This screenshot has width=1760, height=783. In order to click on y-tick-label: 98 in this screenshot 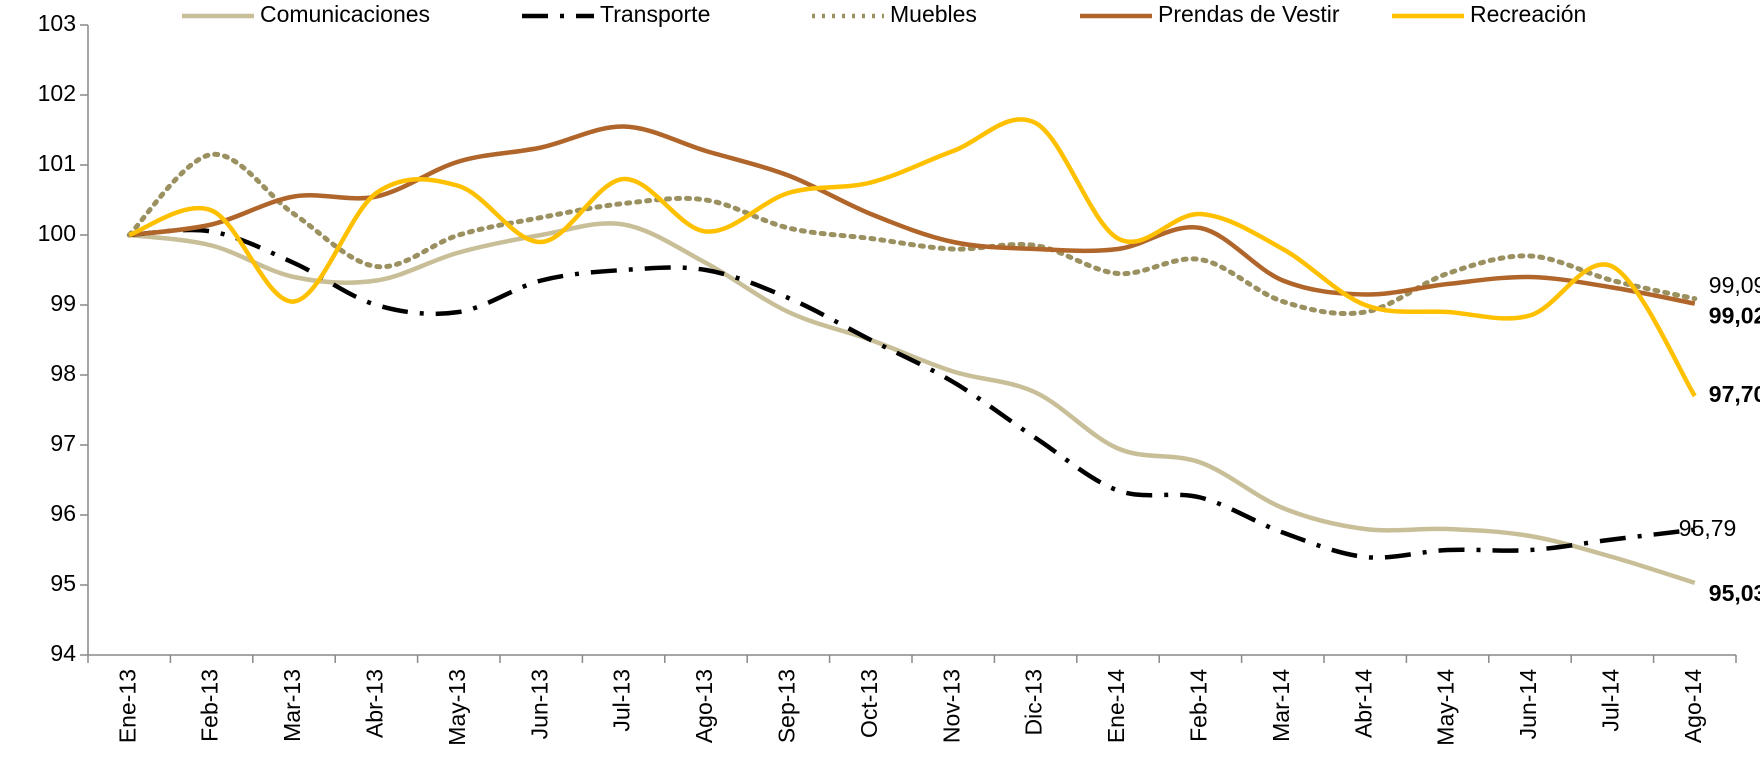, I will do `click(63, 373)`.